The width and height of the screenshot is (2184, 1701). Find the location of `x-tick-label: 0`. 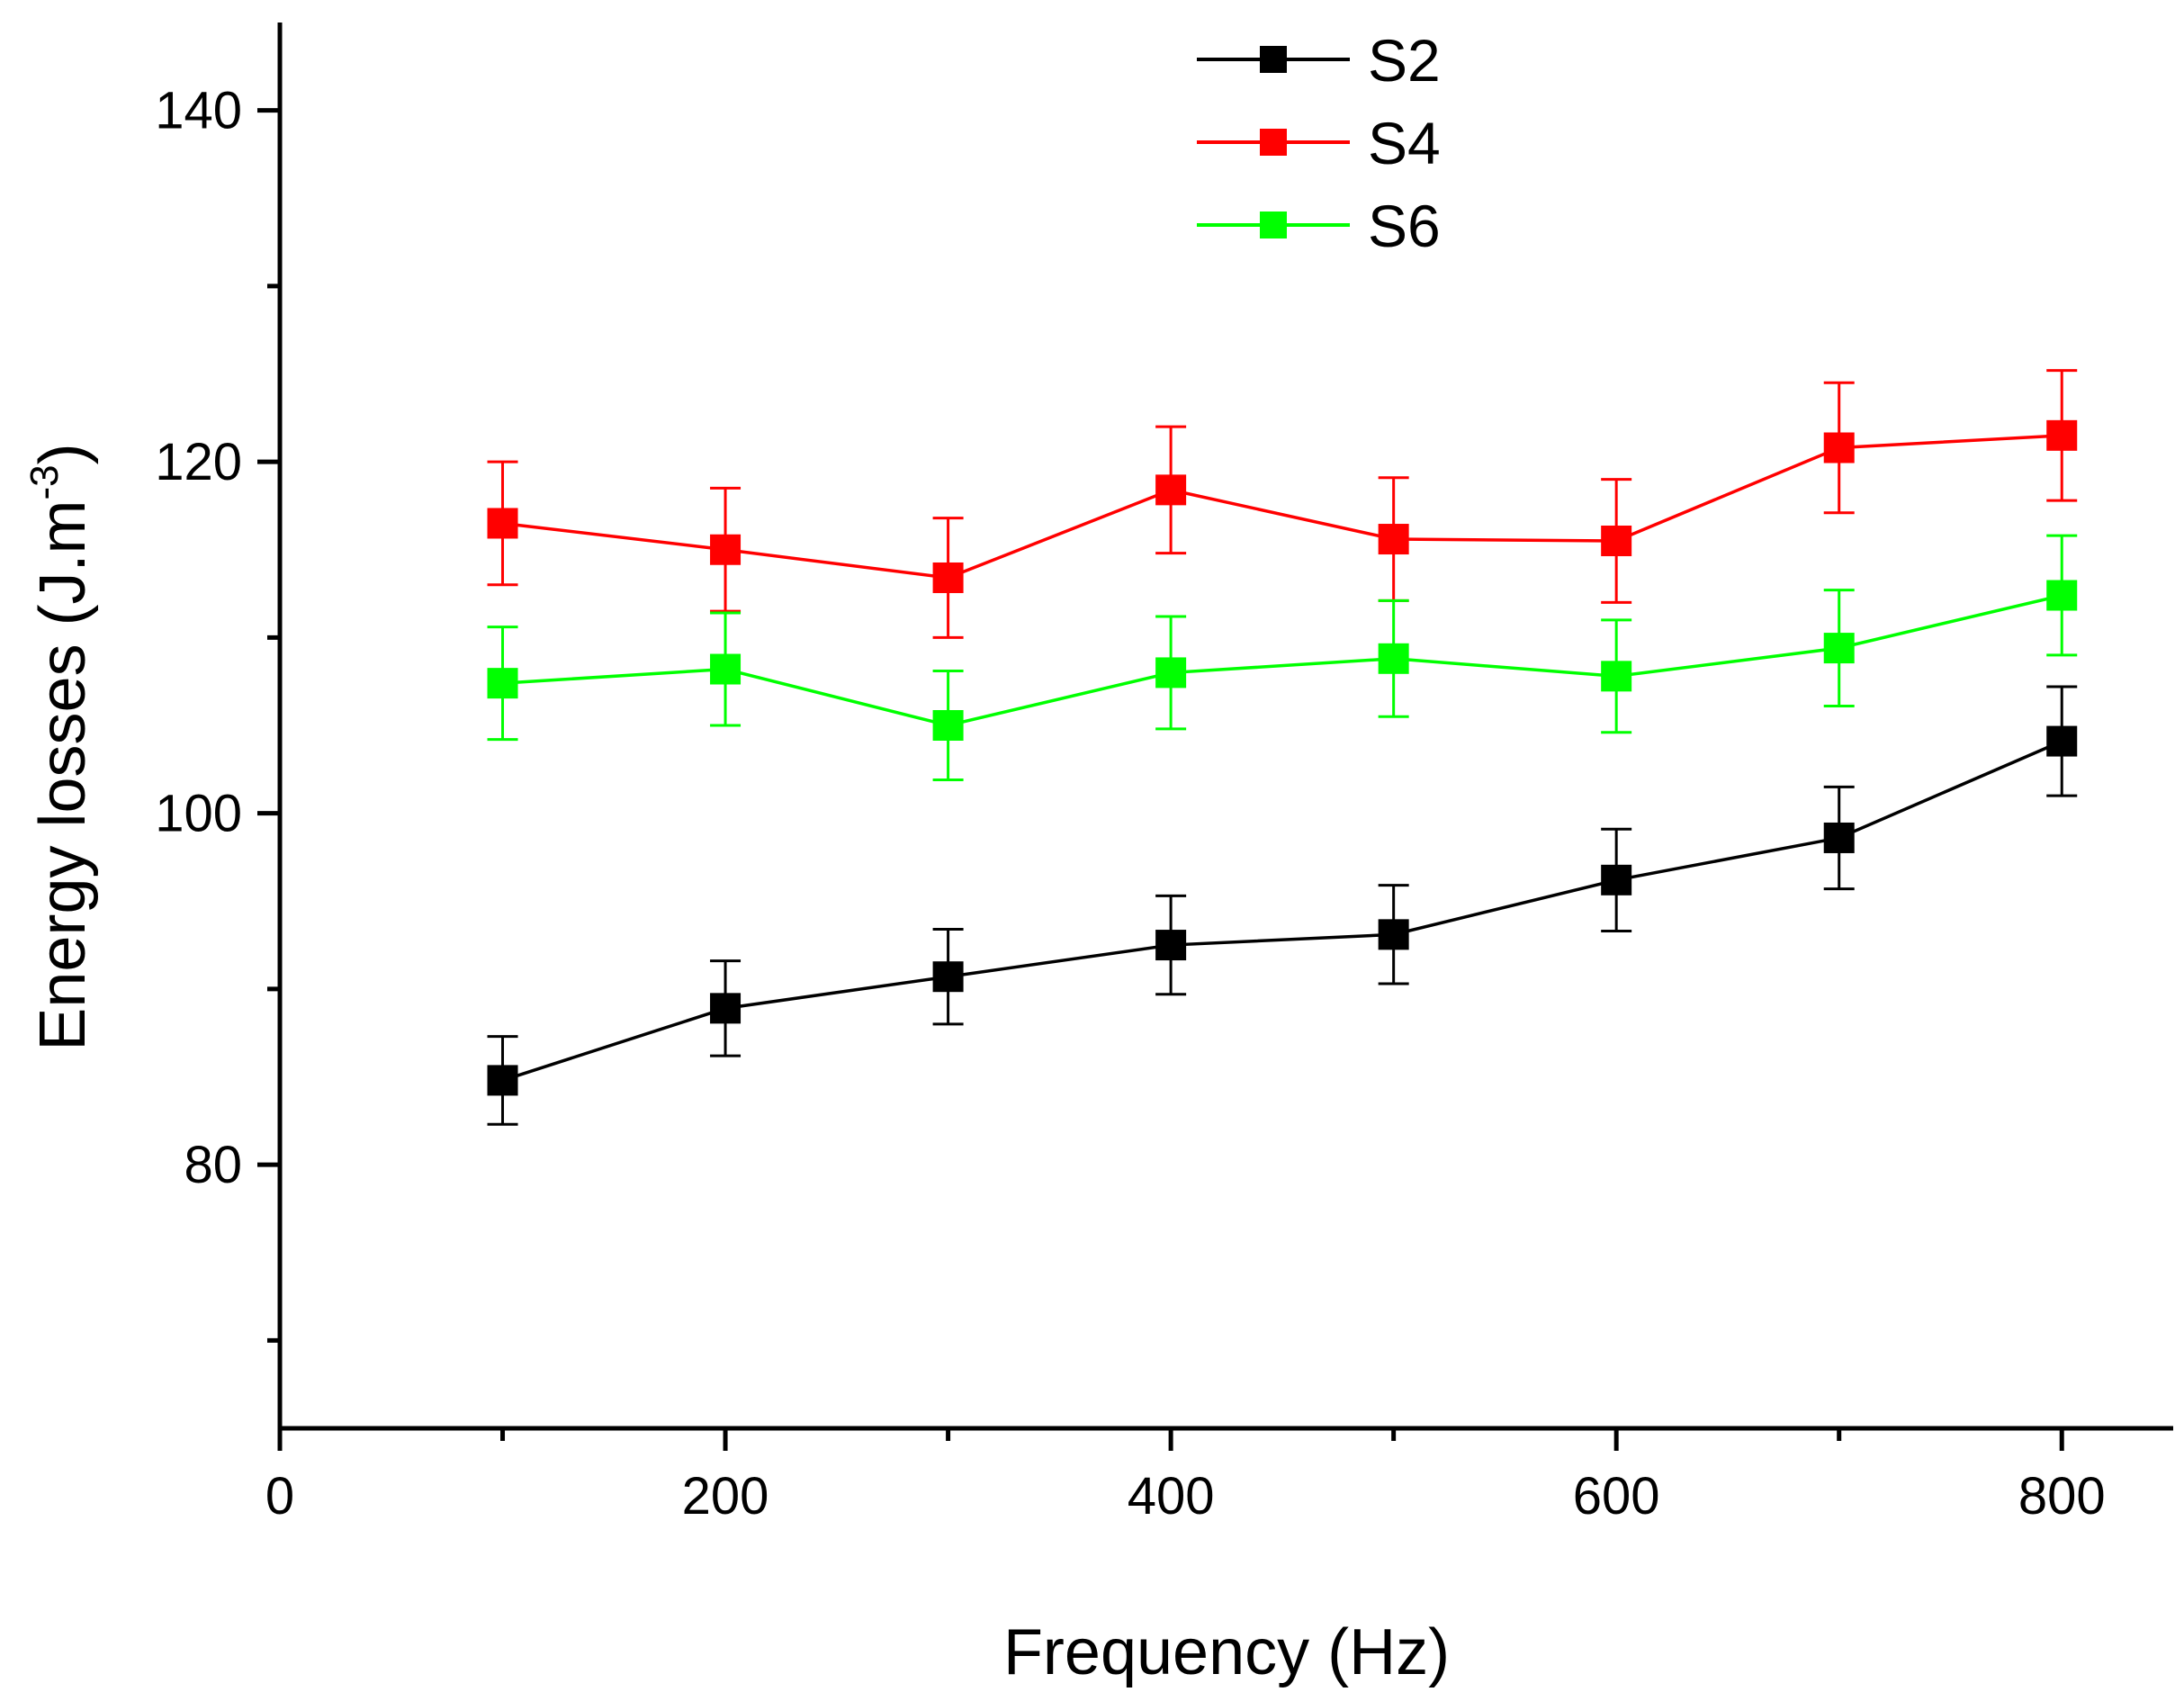

x-tick-label: 0 is located at coordinates (279, 1496).